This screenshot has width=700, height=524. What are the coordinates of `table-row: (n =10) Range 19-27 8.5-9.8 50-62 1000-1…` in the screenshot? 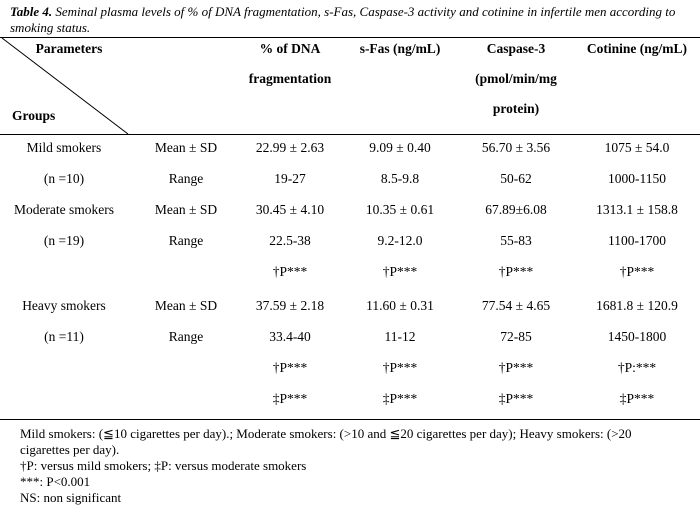 It's located at (350, 178).